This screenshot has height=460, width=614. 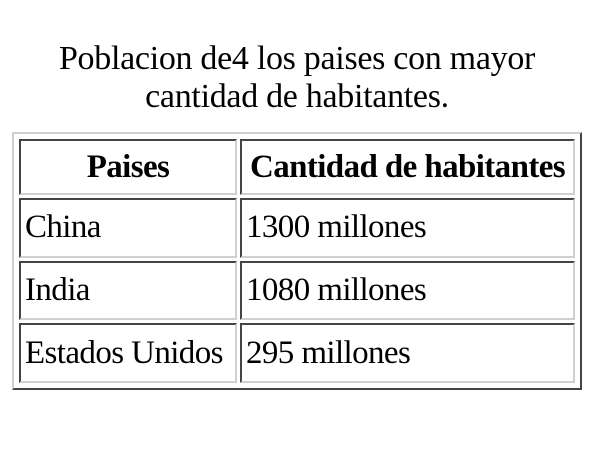 I want to click on table-row: Estados Unidos 295 millones, so click(x=297, y=353).